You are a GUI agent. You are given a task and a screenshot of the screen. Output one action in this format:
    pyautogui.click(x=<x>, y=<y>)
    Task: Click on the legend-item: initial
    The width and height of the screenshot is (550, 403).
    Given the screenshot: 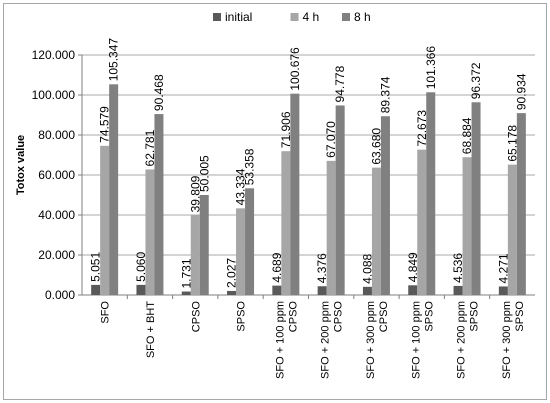 What is the action you would take?
    pyautogui.click(x=232, y=17)
    